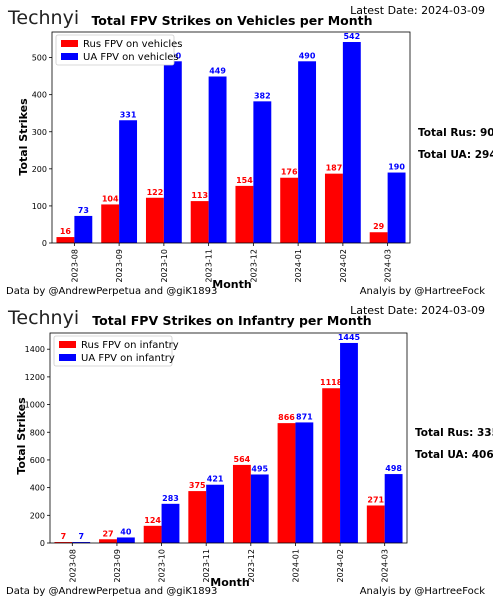  Describe the element at coordinates (39, 58) in the screenshot. I see `y-tick-label: 500` at that location.